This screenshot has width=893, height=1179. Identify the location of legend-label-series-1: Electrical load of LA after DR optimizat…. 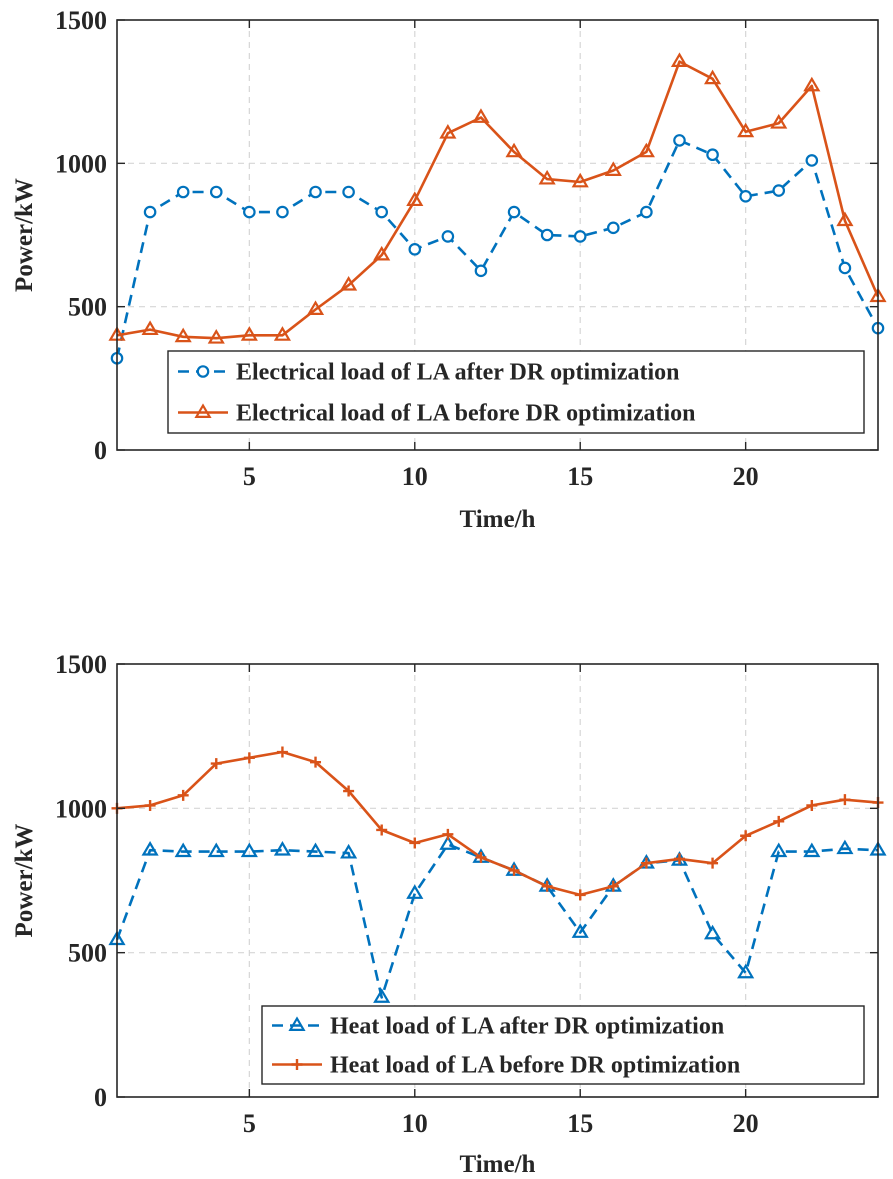
(457, 373).